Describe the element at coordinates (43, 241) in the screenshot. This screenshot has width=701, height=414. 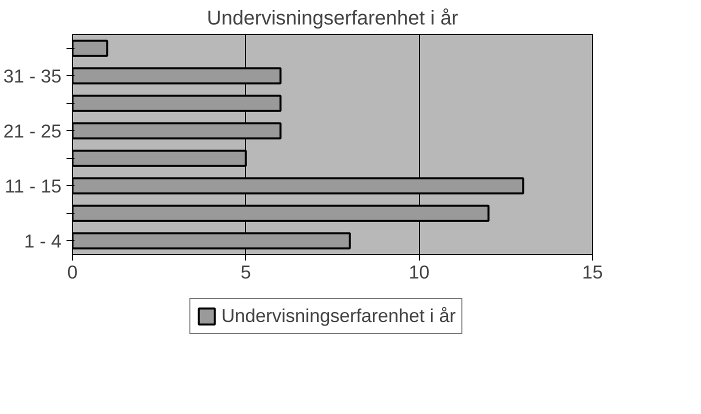
I see `y-tick-label: 1 - 4` at that location.